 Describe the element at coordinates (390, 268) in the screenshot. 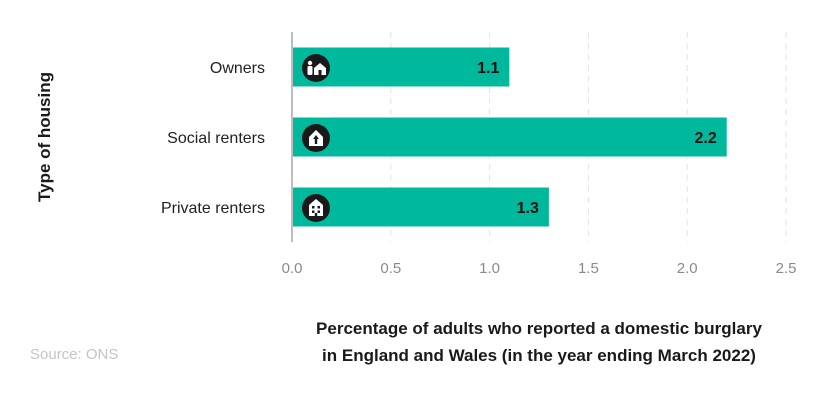

I see `x-tick-label: 0.5` at that location.